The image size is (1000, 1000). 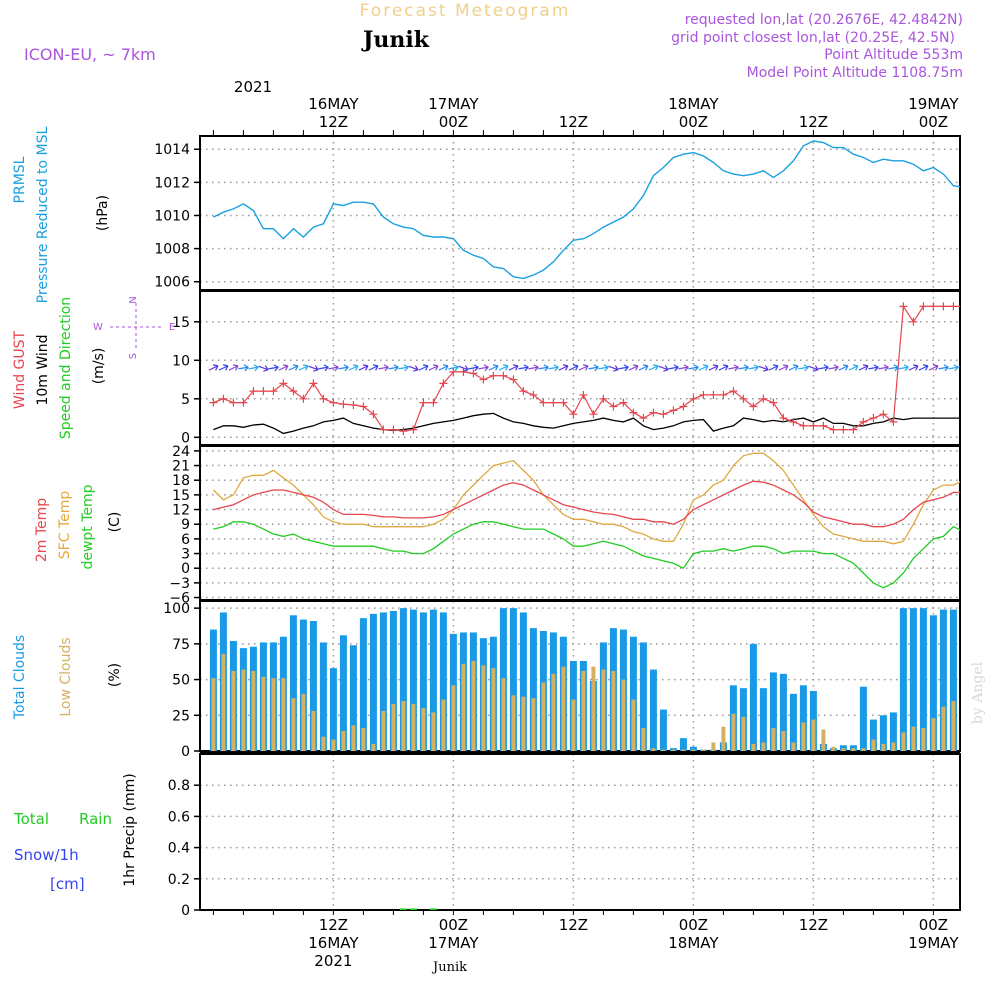 What do you see at coordinates (453, 104) in the screenshot?
I see `top-date-label: 17MAY` at bounding box center [453, 104].